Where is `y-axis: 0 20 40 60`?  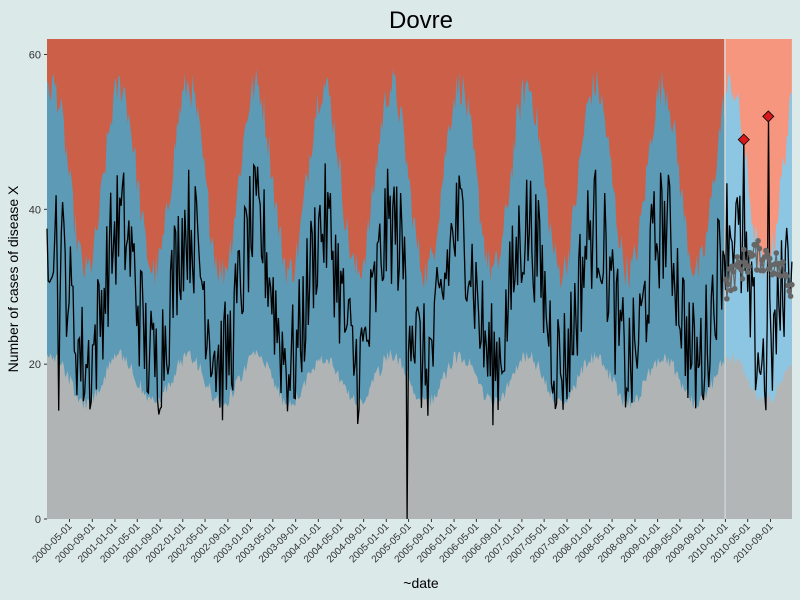 y-axis: 0 20 40 60 is located at coordinates (38, 287).